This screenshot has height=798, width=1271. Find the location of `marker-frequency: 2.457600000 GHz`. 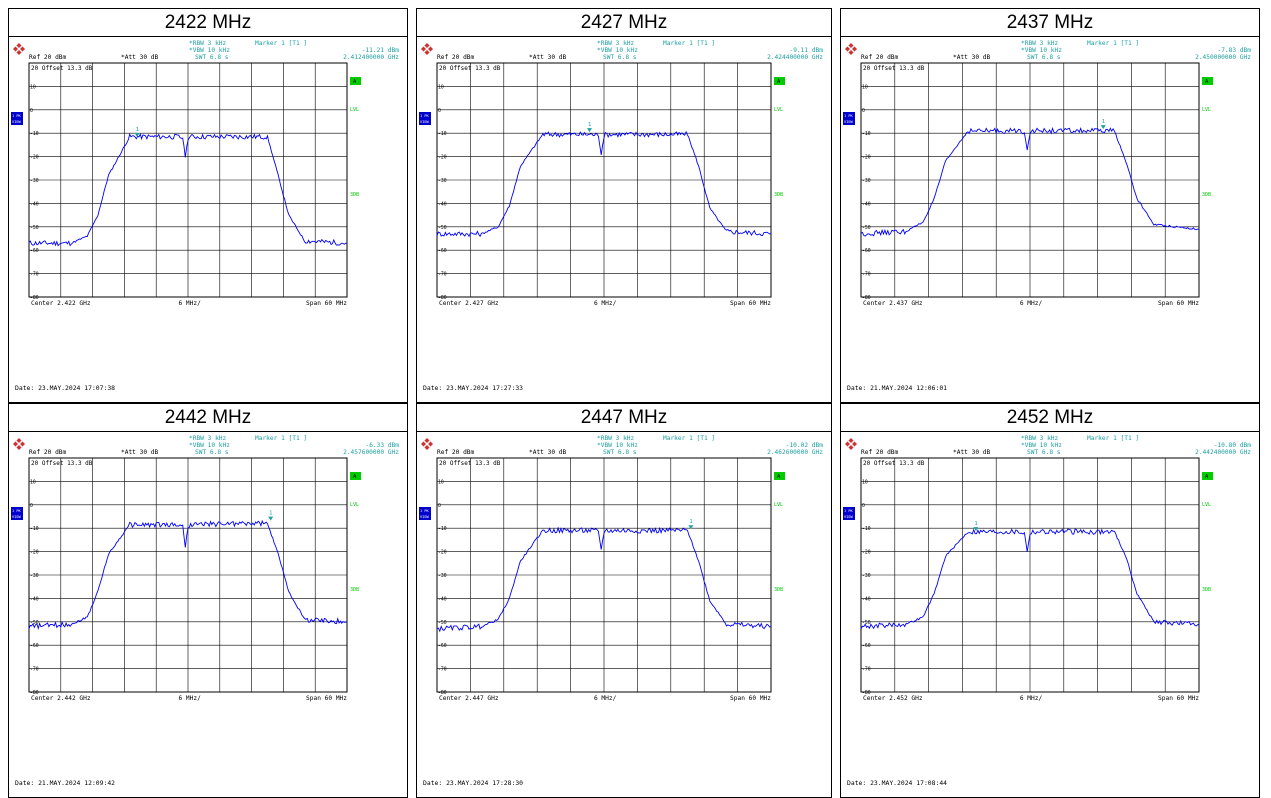

marker-frequency: 2.457600000 GHz is located at coordinates (371, 452).